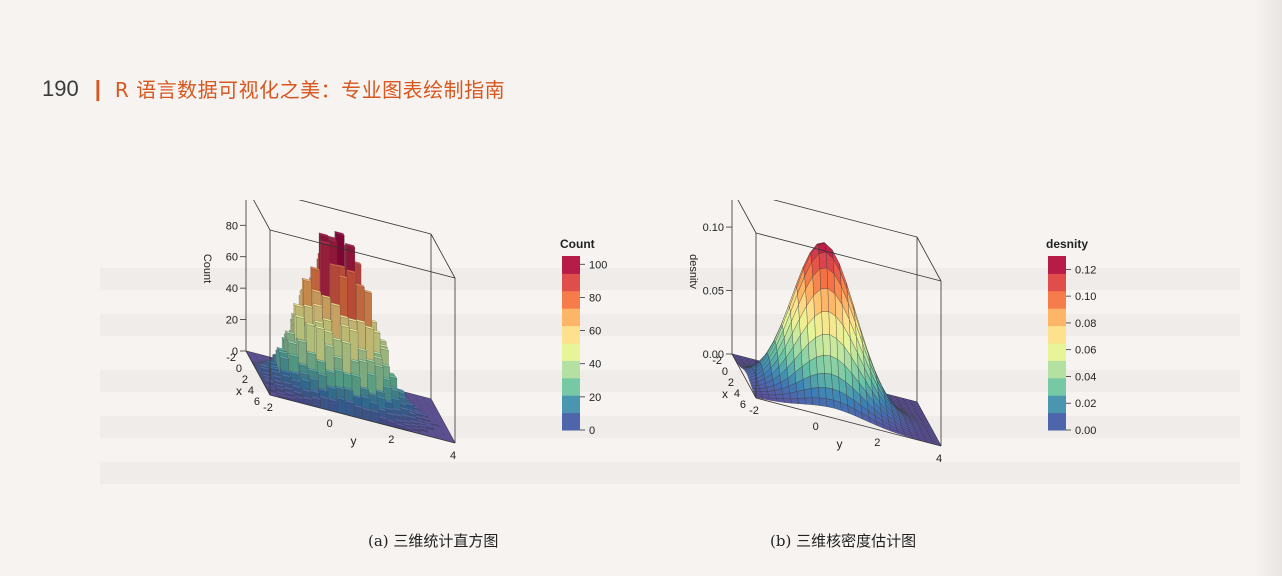 The image size is (1282, 576). What do you see at coordinates (670, 473) in the screenshot?
I see `ghost-line` at bounding box center [670, 473].